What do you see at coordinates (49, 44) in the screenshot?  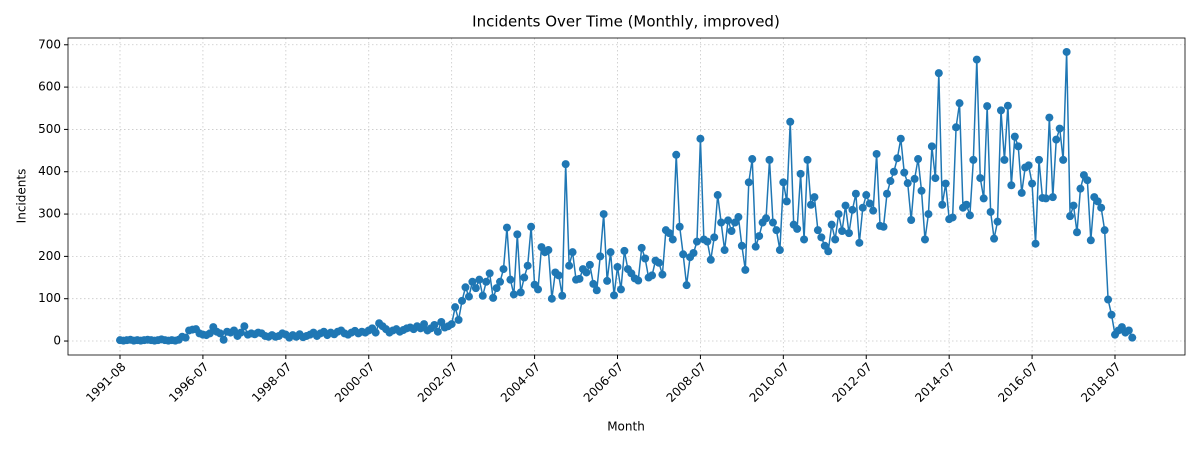 I see `y-tick-label: 700` at bounding box center [49, 44].